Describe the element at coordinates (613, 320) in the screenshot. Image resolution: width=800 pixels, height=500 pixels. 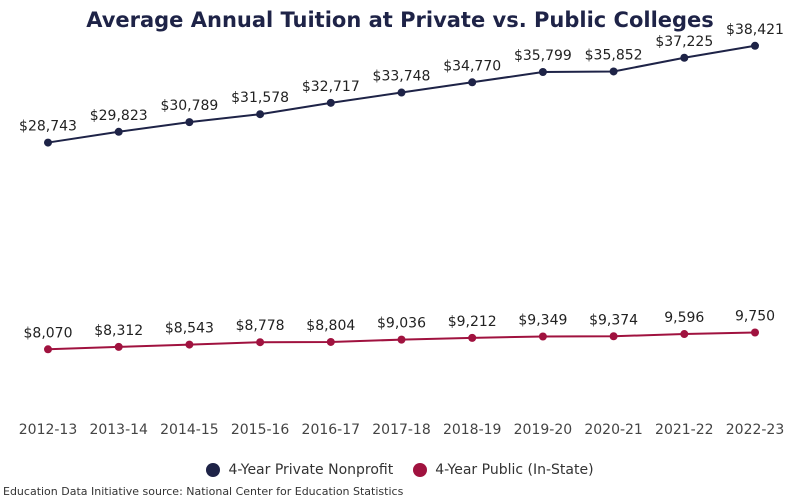
I see `data-label: $9,374` at that location.